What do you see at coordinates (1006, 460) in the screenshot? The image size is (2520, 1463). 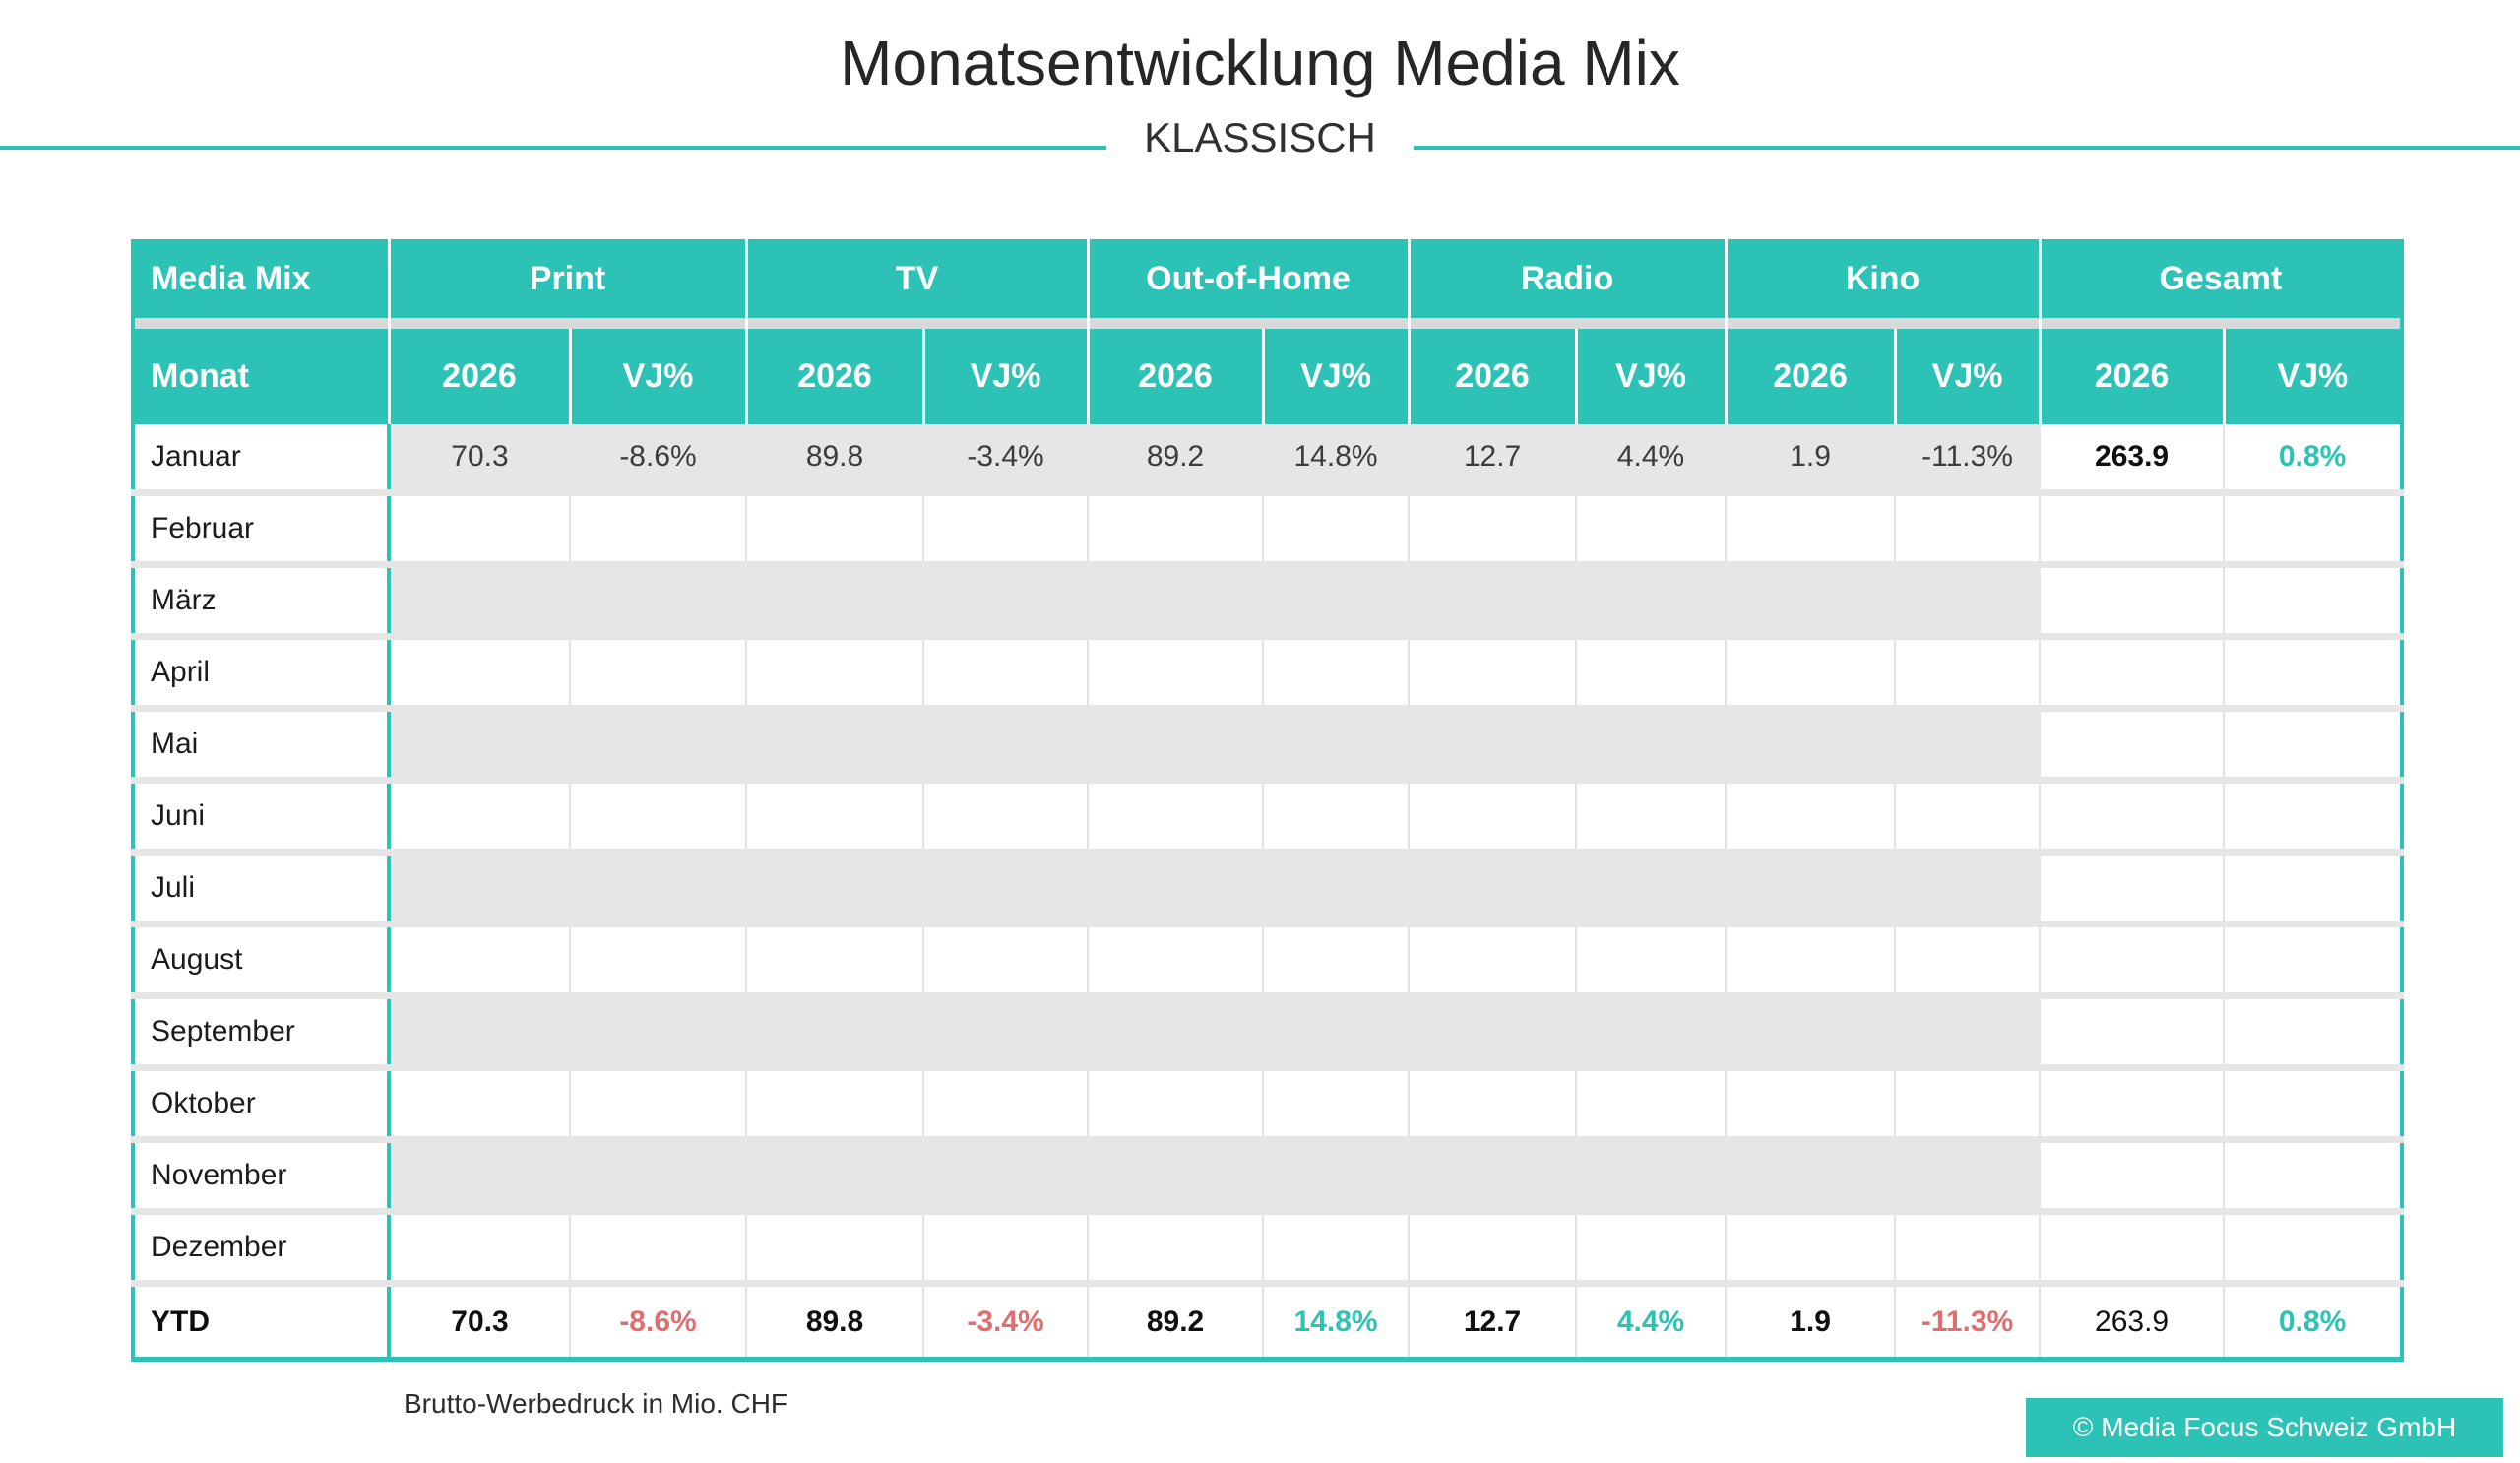 I see `value-cell: -3.4%` at bounding box center [1006, 460].